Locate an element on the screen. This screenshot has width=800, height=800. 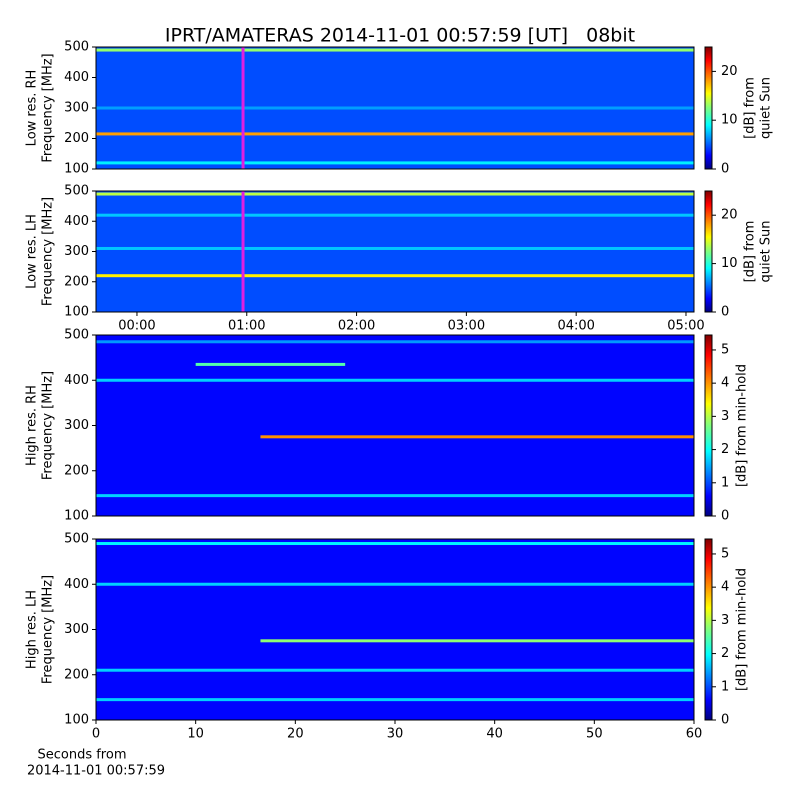
heatmap-background is located at coordinates (395, 251).